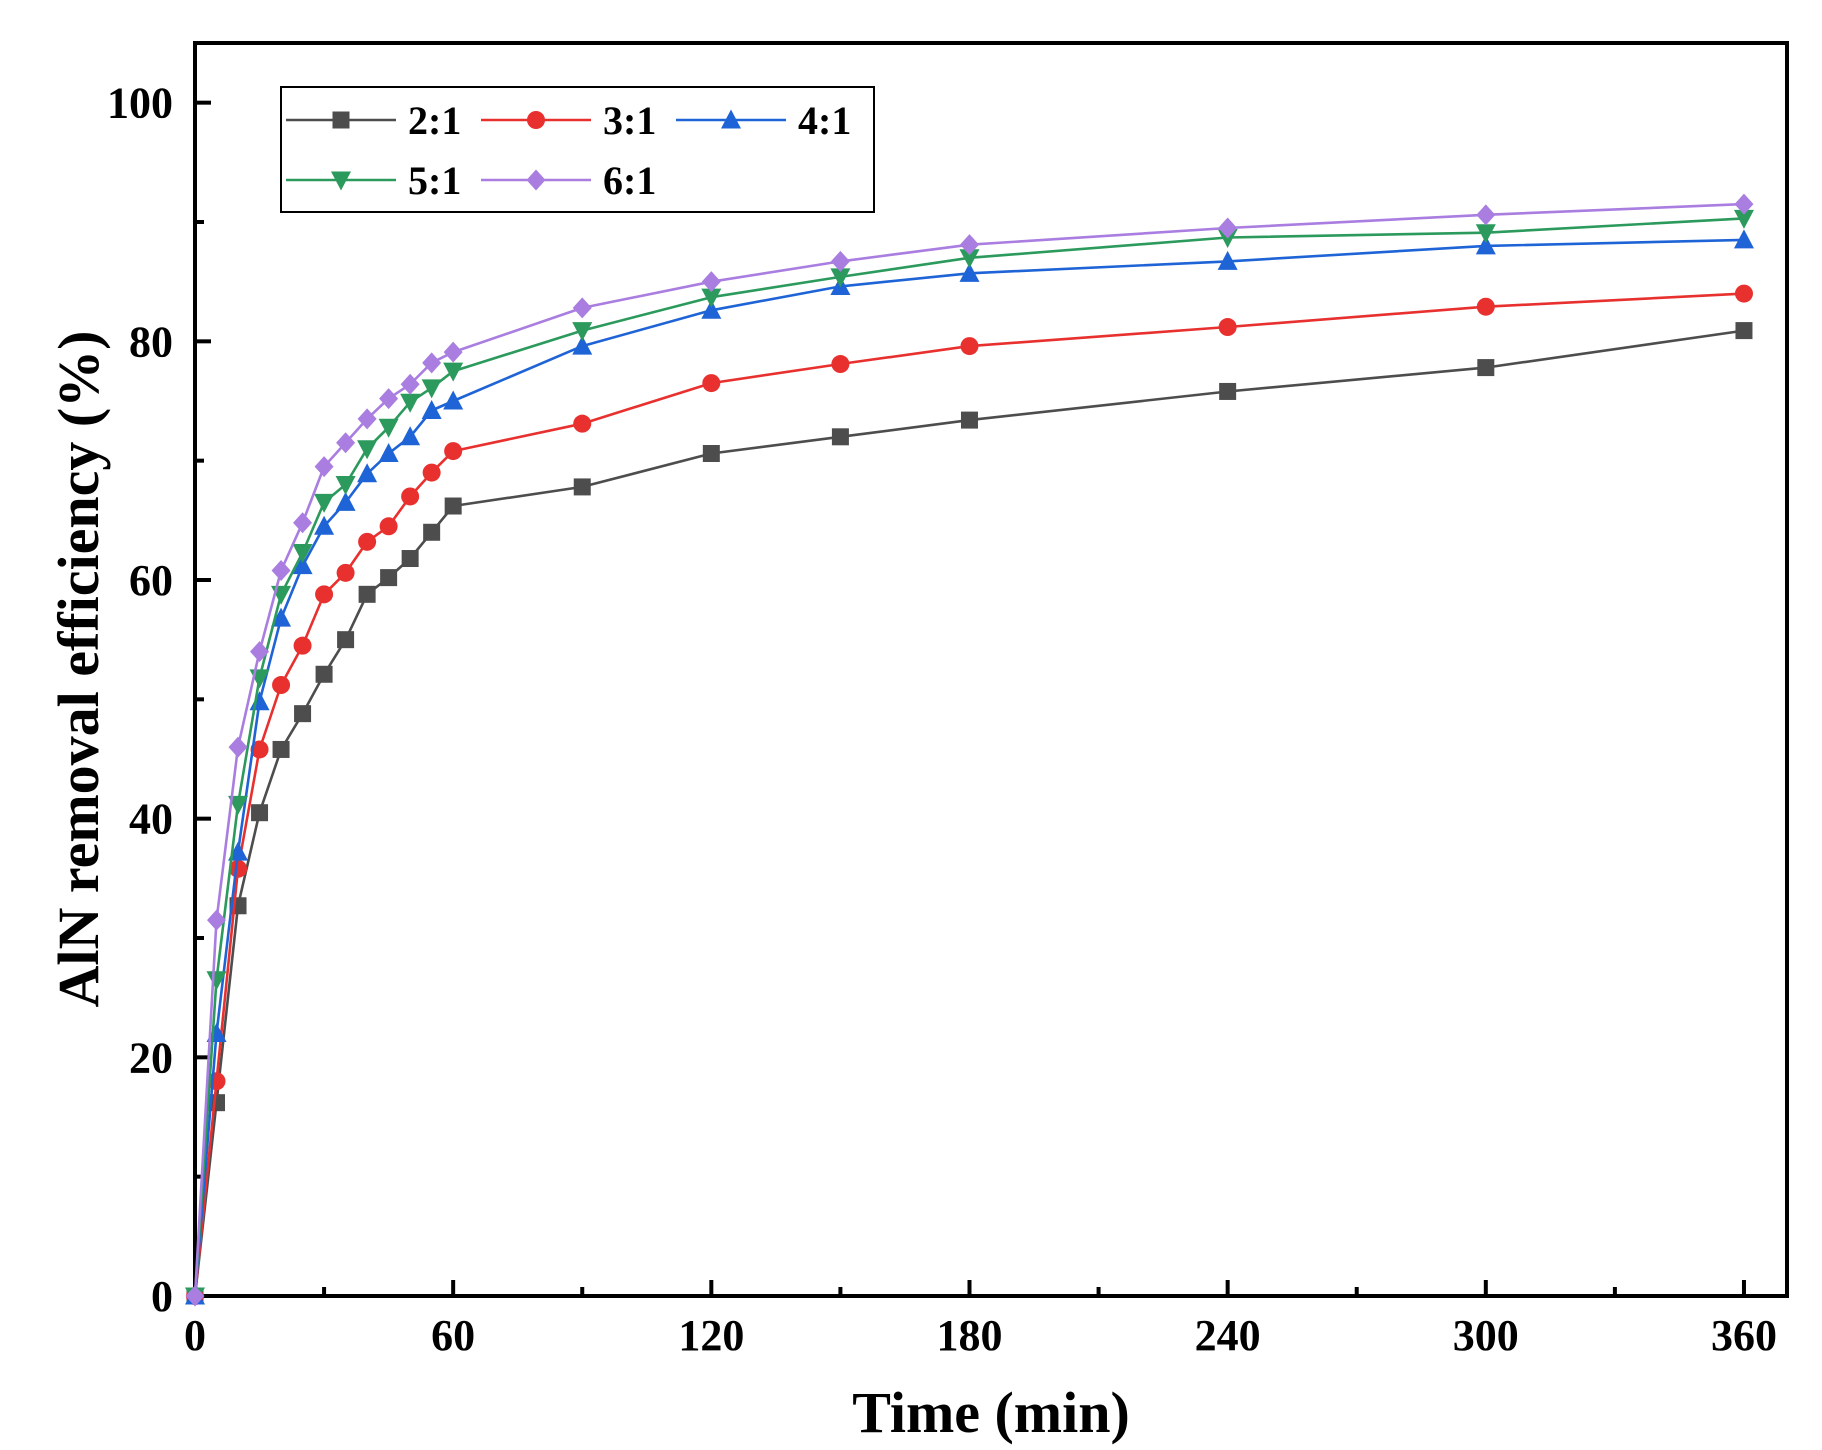  Describe the element at coordinates (151, 1057) in the screenshot. I see `y-tick-label: 20` at that location.